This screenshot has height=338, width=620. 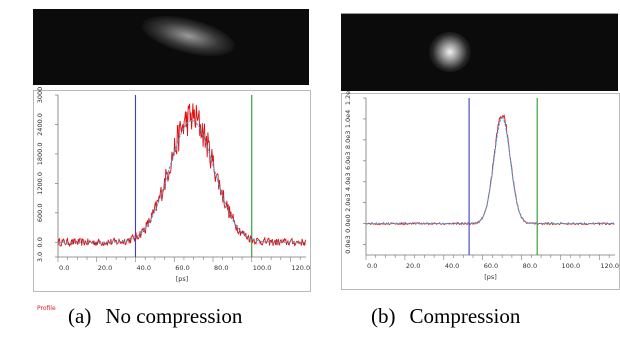 What do you see at coordinates (348, 140) in the screenshot?
I see `y-tick-label: 8.0e3` at bounding box center [348, 140].